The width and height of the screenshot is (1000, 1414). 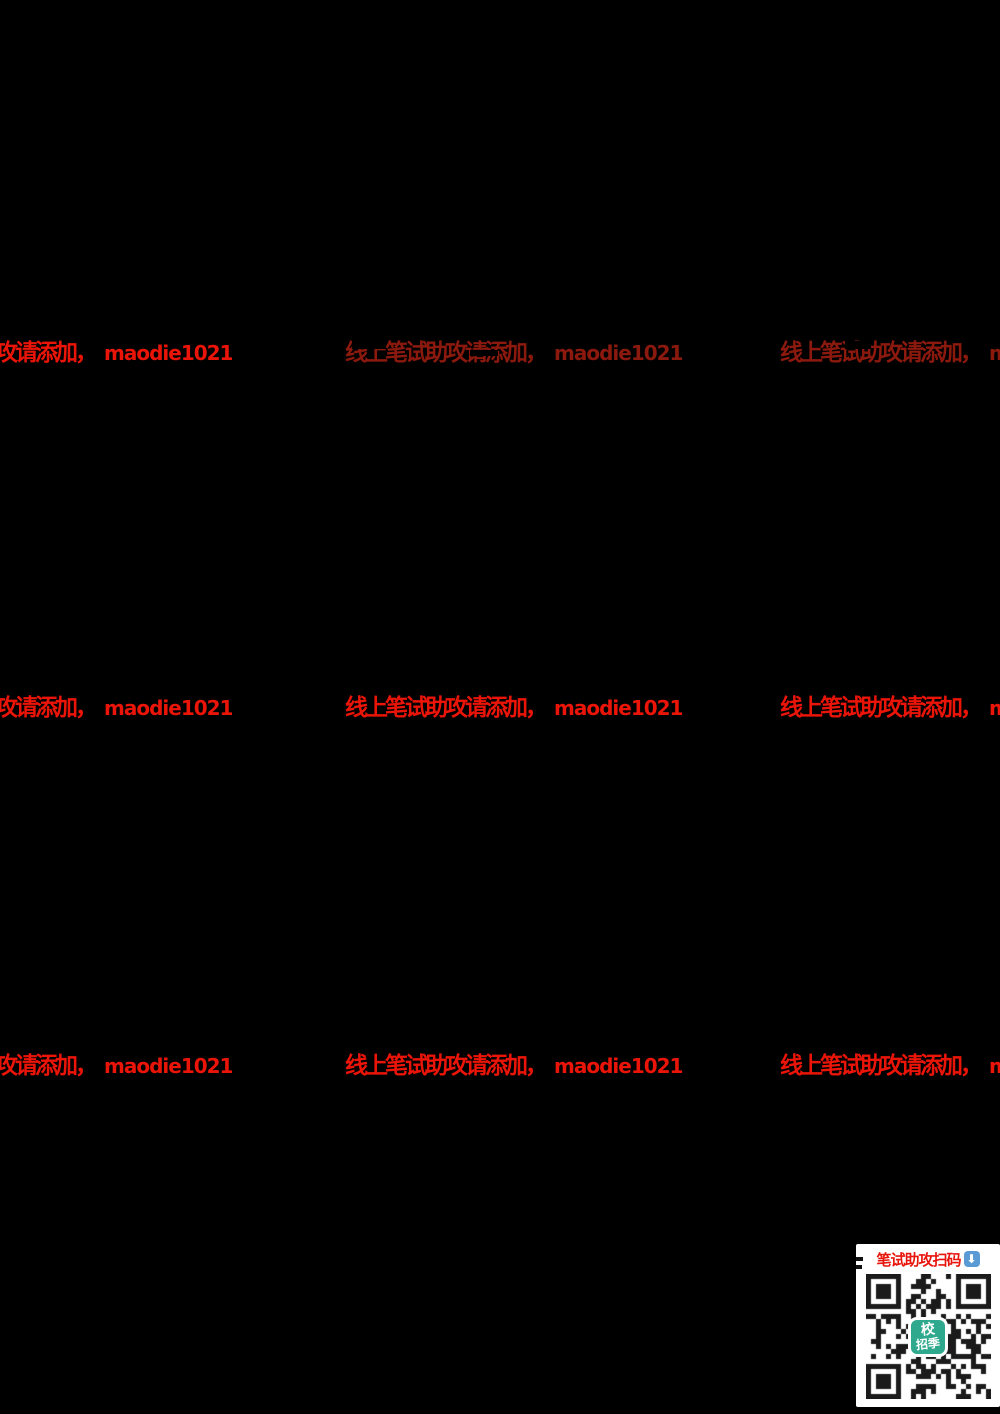 I want to click on qr-logo-text-line2: 招季, so click(x=928, y=1343).